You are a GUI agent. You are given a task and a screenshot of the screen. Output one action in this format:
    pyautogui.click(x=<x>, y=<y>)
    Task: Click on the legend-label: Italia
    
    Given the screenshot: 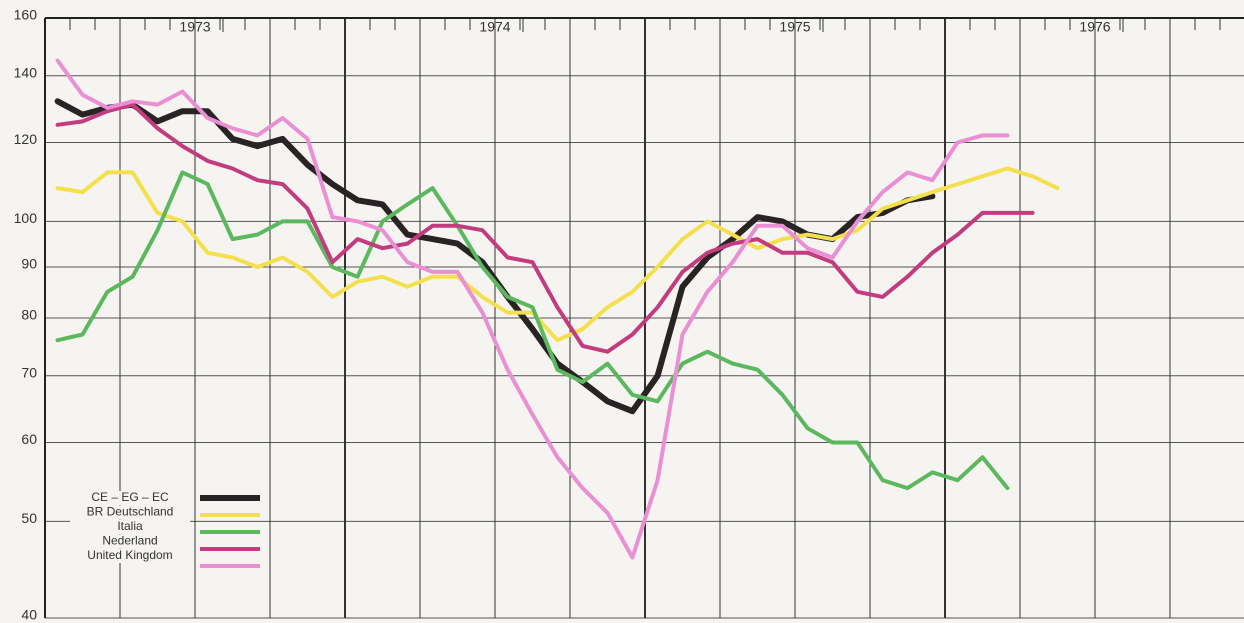 What is the action you would take?
    pyautogui.click(x=130, y=526)
    